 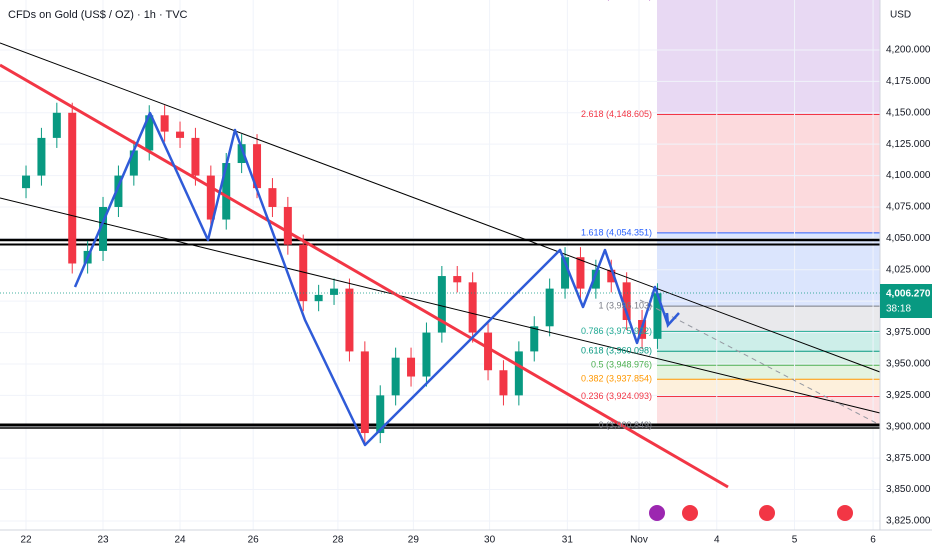 I want to click on x-tick-label: 4, so click(x=717, y=540).